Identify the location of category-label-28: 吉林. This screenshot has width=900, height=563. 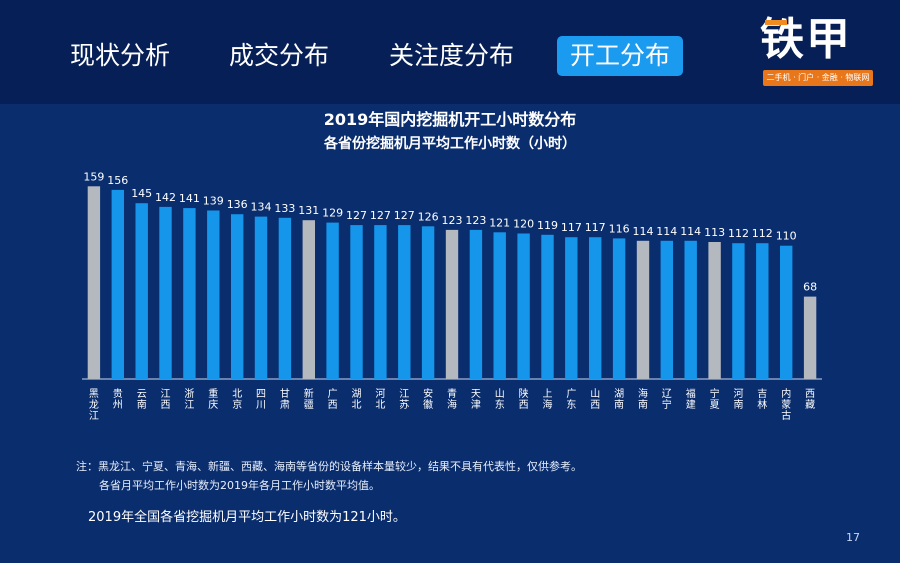
(762, 399).